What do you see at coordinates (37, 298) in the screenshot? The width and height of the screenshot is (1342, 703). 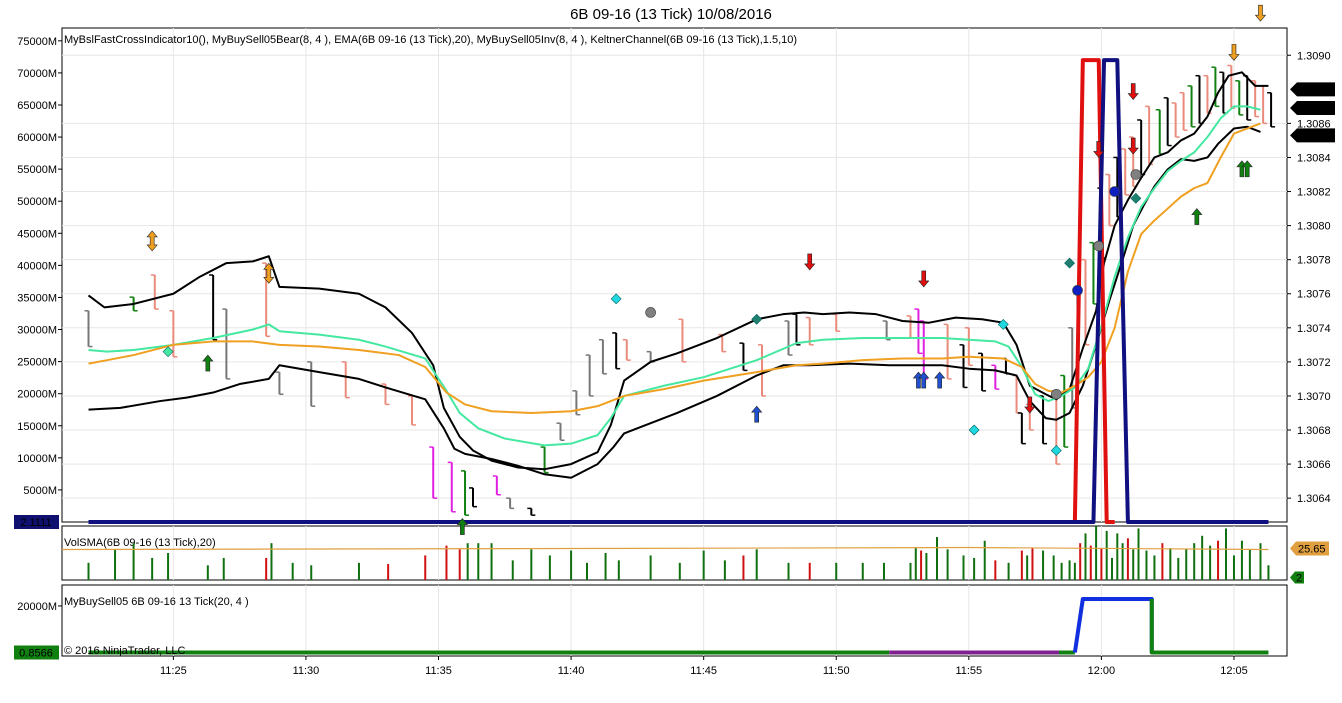 I see `left-axis-tick-label: 35000M` at bounding box center [37, 298].